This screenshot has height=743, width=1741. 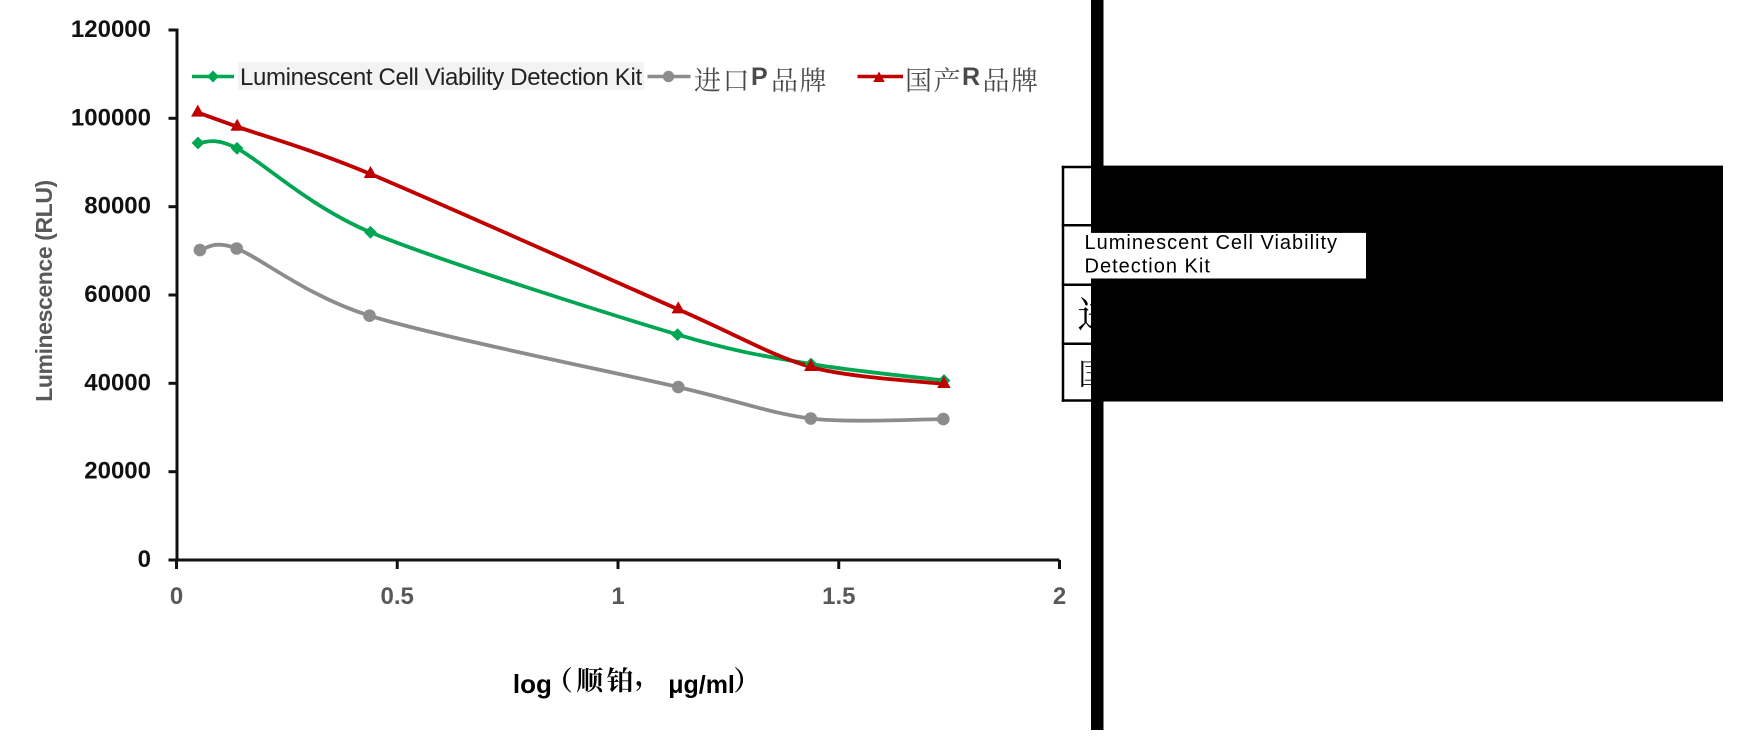 What do you see at coordinates (759, 77) in the screenshot?
I see `svg-text: P` at bounding box center [759, 77].